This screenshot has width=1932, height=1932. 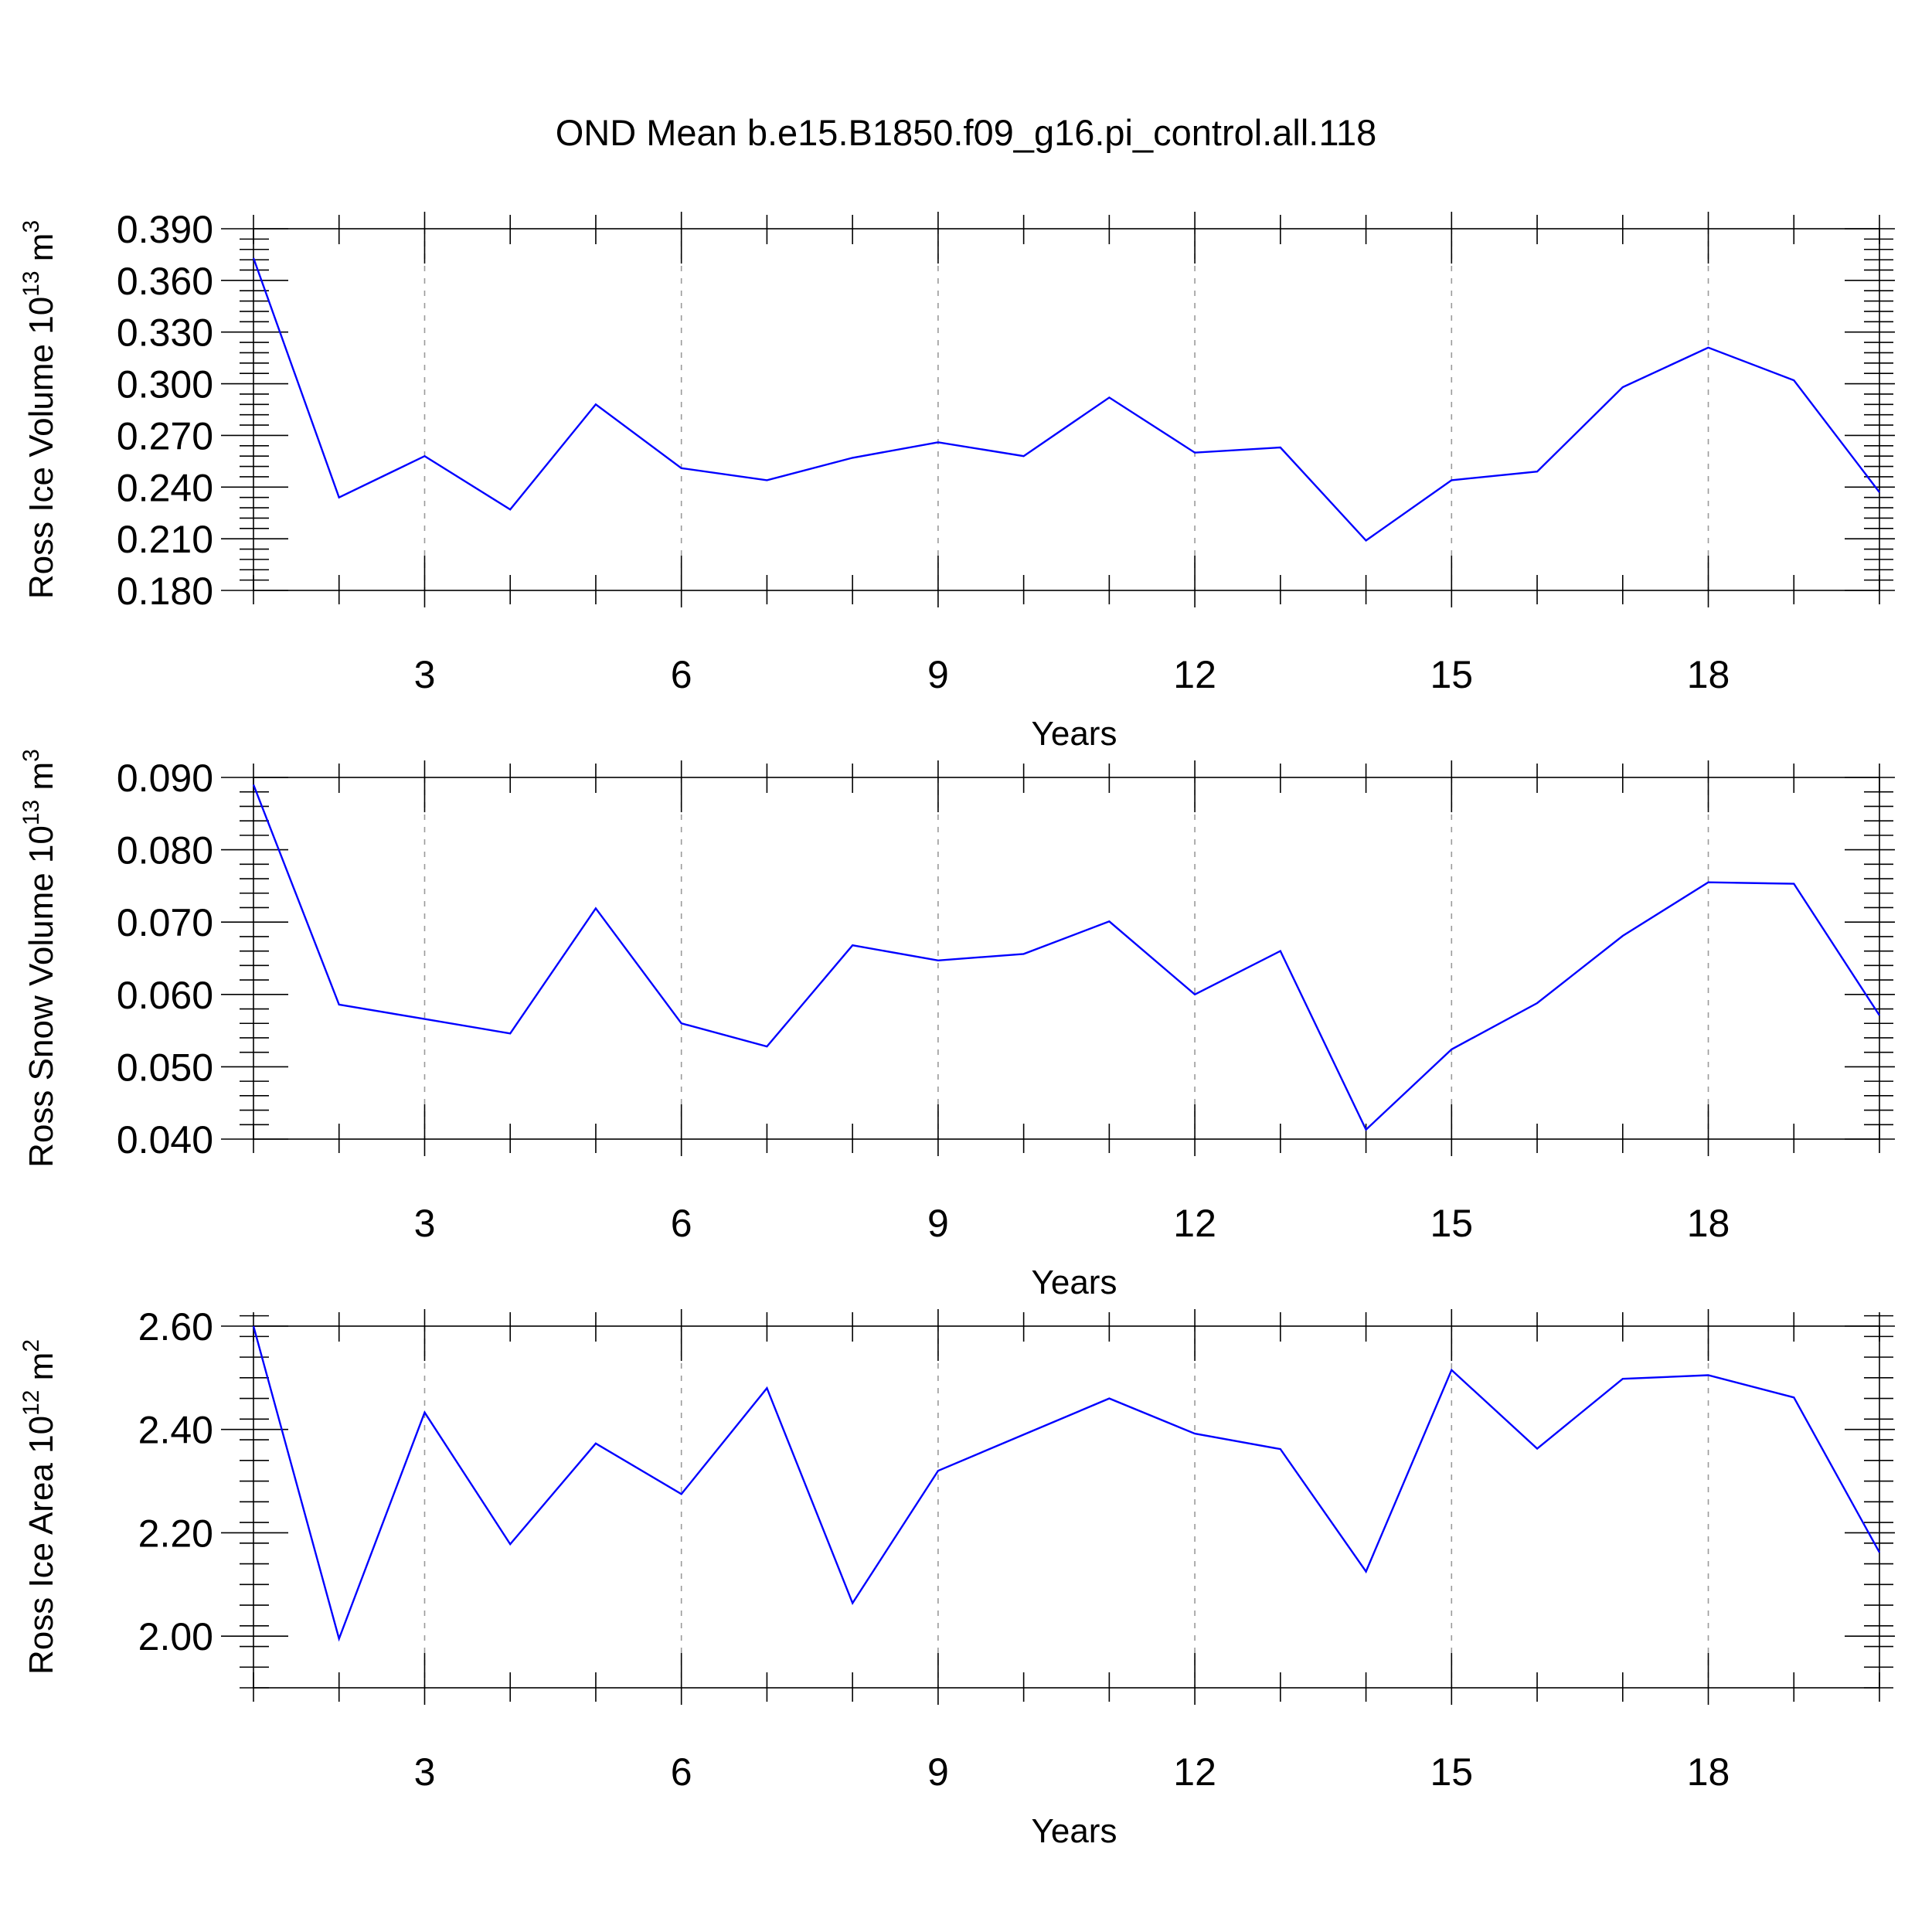 I want to click on y-tick-label: 0.060, so click(x=165, y=996).